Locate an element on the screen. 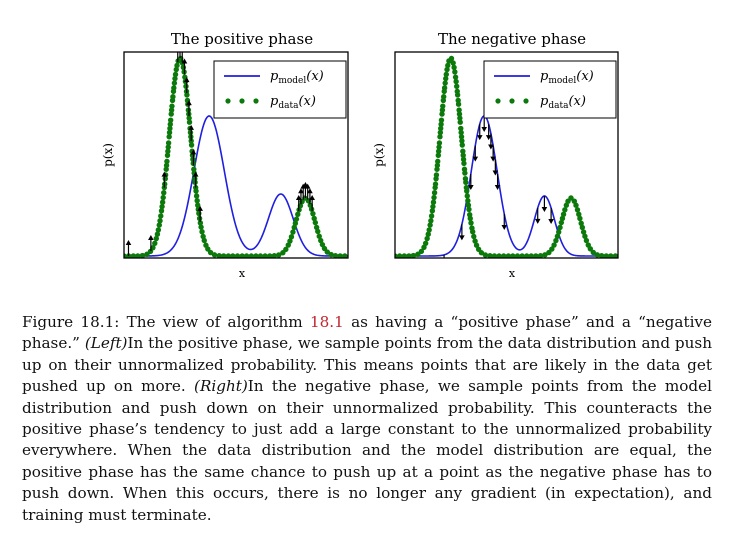  panel-title: The negative phase is located at coordinates (512, 39).